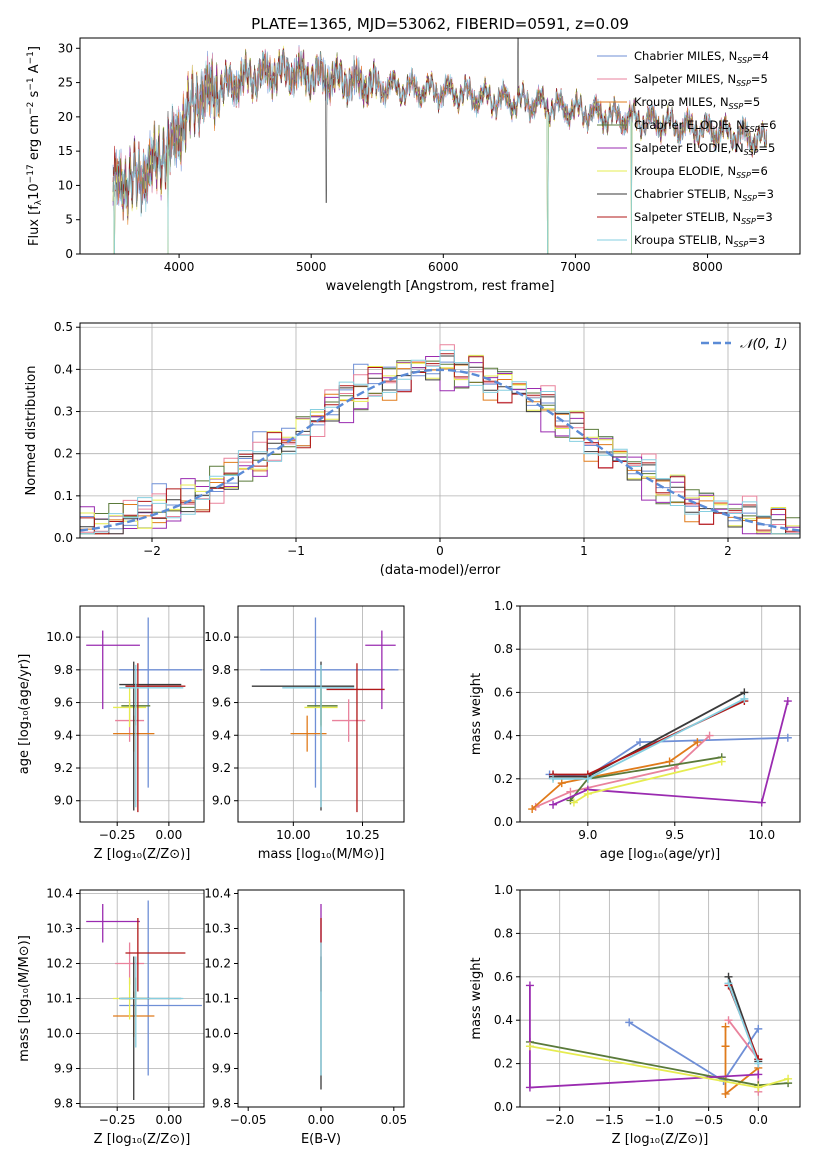 This screenshot has width=819, height=1170. What do you see at coordinates (179, 267) in the screenshot?
I see `x-tick-label: 4000` at bounding box center [179, 267].